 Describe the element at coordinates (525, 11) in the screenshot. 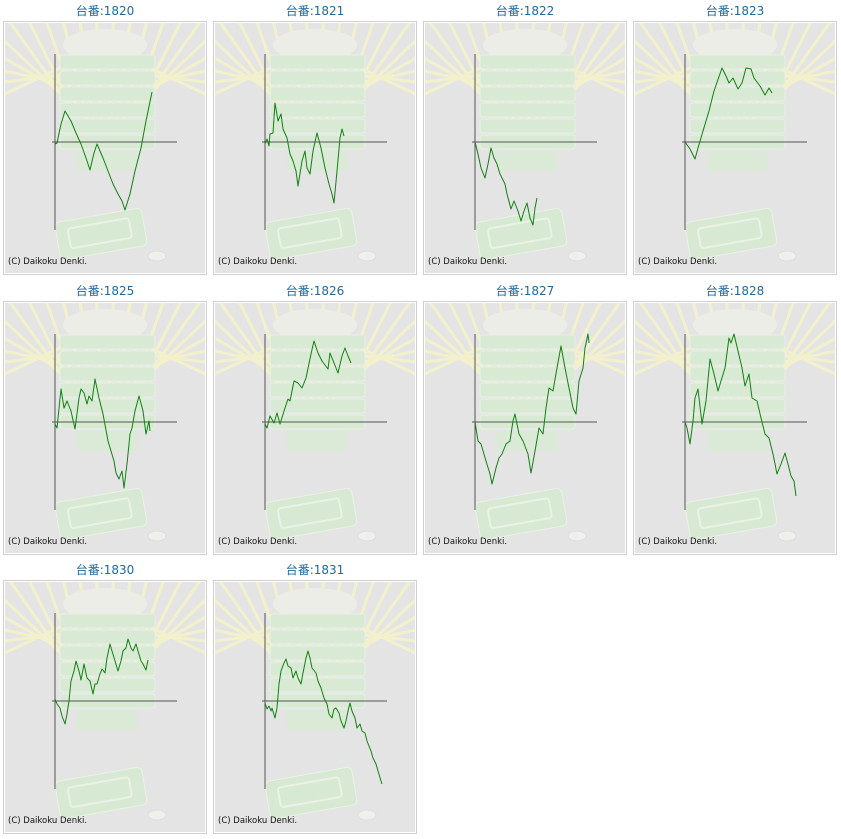

I see `machine-number-link: 台番:1822` at that location.